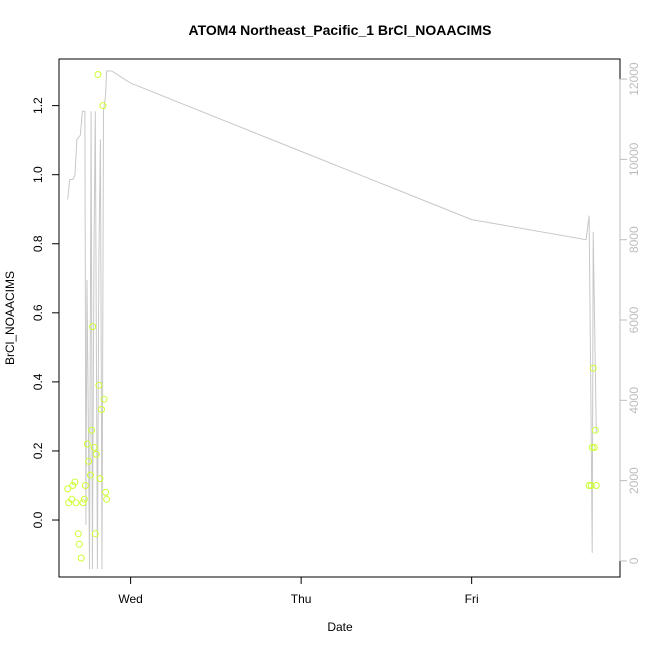 This screenshot has width=650, height=650. What do you see at coordinates (298, 591) in the screenshot?
I see `x-axis: Wed Thu Fri` at bounding box center [298, 591].